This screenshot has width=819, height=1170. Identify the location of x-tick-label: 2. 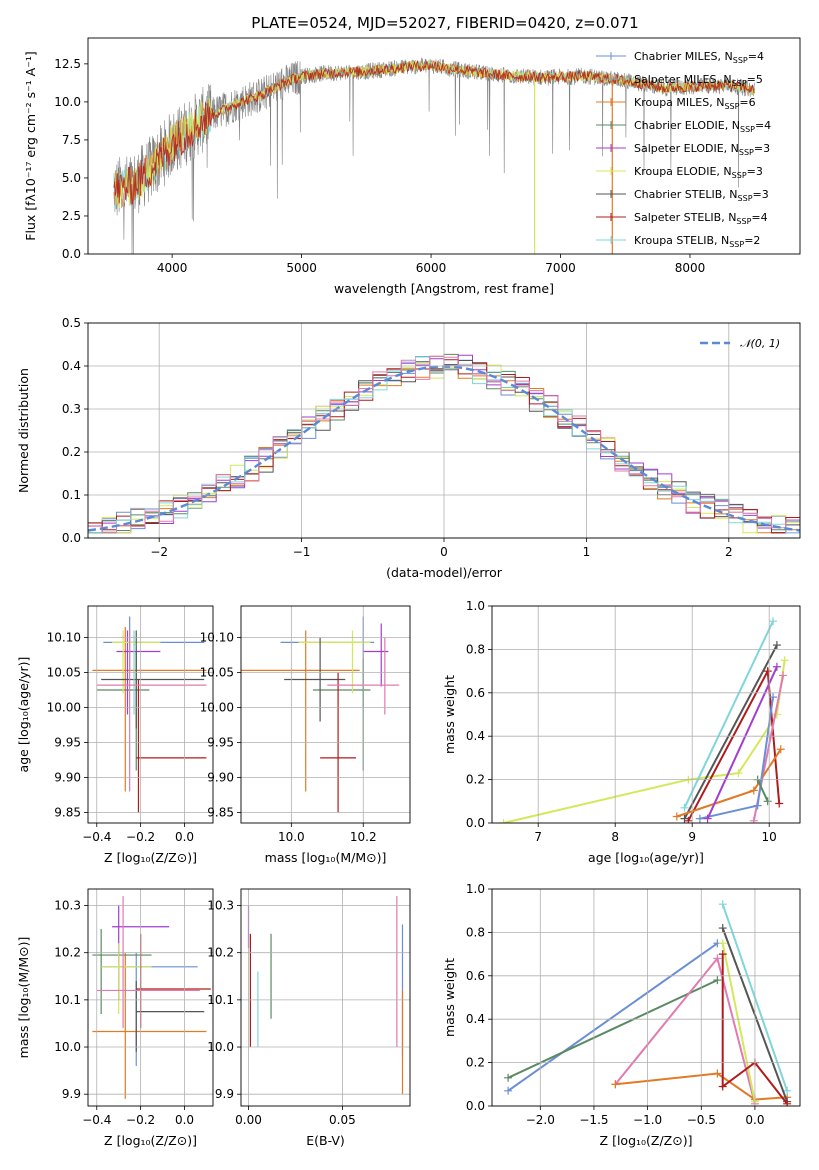
(729, 552).